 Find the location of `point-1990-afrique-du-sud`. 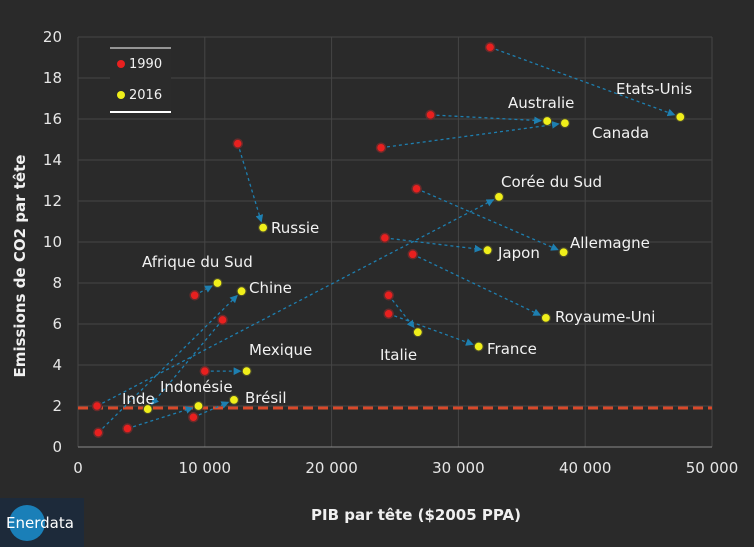

point-1990-afrique-du-sud is located at coordinates (194, 295).